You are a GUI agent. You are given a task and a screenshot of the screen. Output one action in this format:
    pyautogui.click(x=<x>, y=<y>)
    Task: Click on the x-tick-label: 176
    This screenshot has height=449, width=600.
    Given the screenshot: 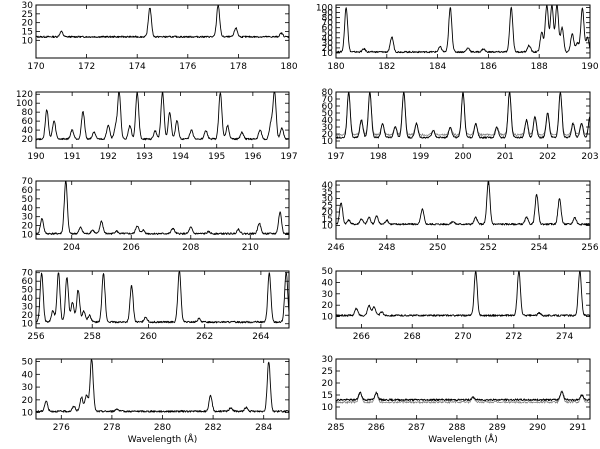 What is the action you would take?
    pyautogui.click(x=187, y=67)
    